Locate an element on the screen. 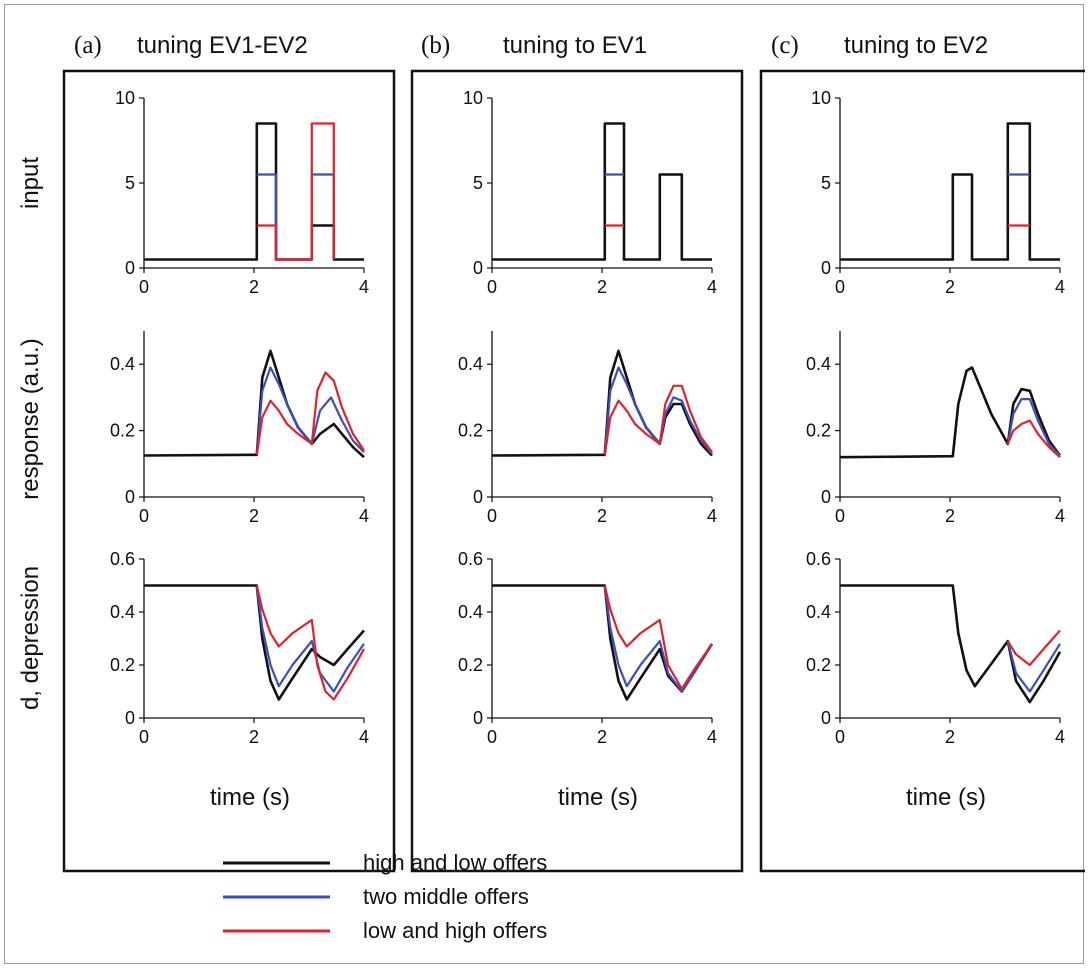 The image size is (1090, 970). y-tick-label-a-input-1: 5 is located at coordinates (130, 183).